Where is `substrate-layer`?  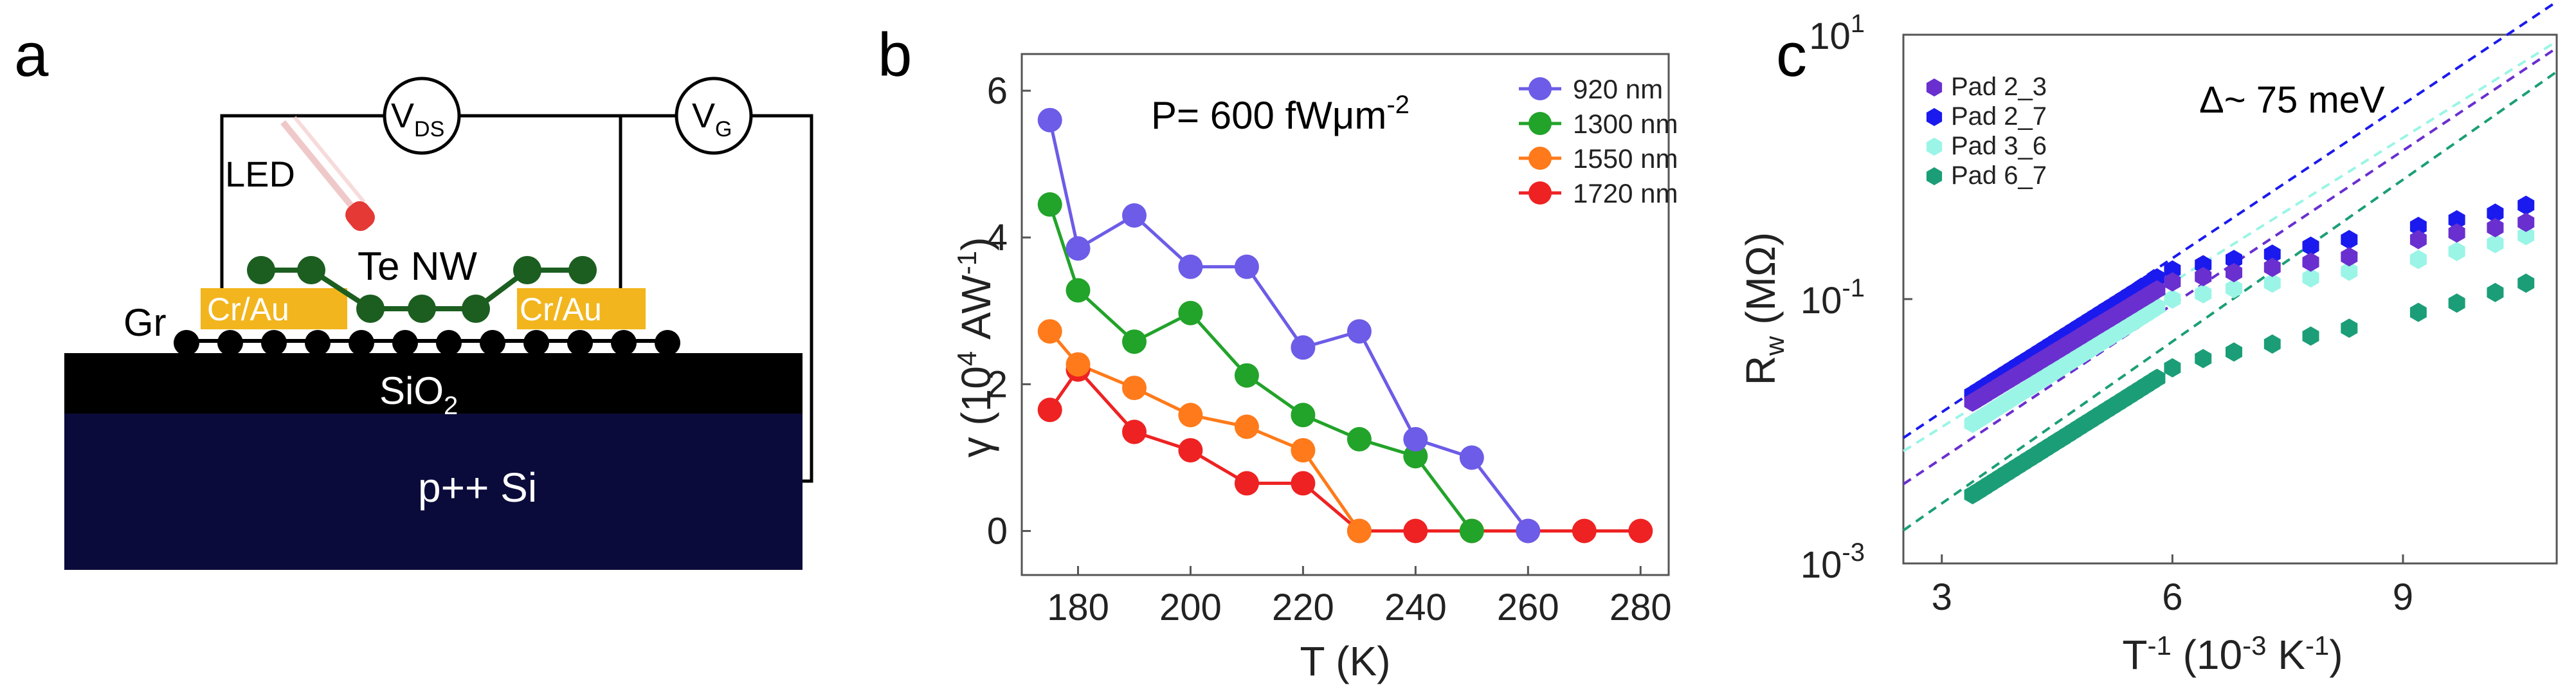 substrate-layer is located at coordinates (433, 491).